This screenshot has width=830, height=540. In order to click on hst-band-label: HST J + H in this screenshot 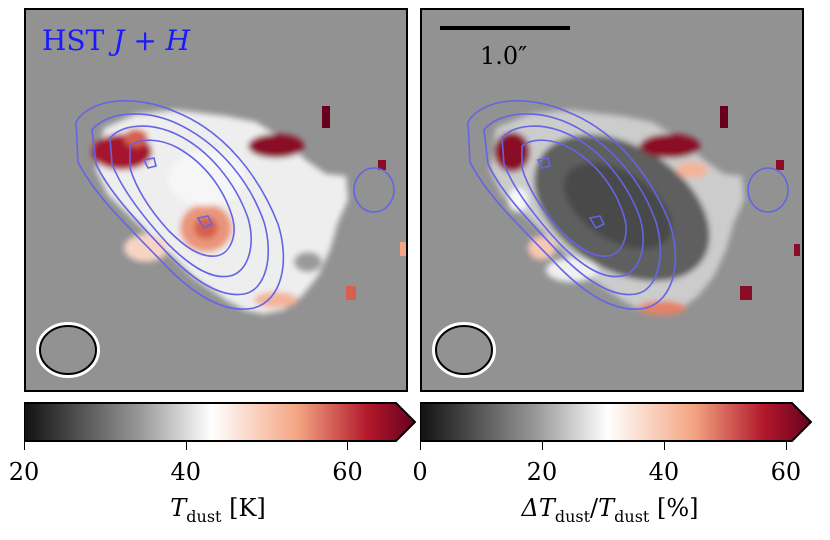, I will do `click(116, 40)`.